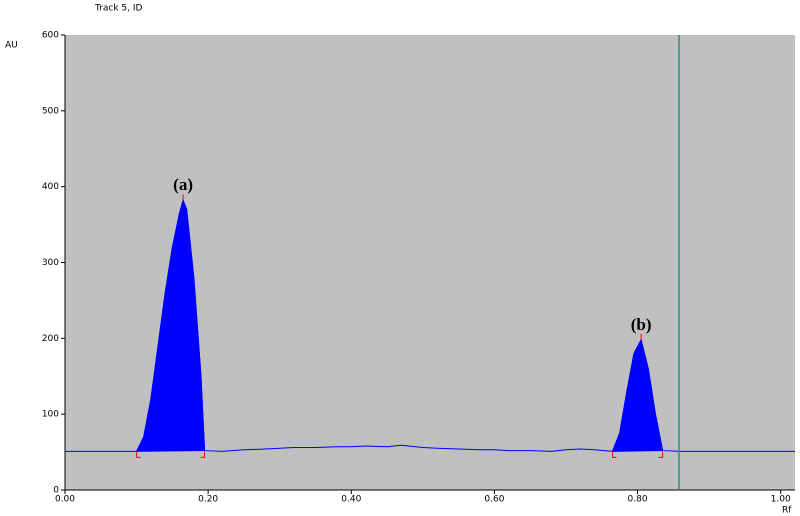 This screenshot has width=800, height=516. What do you see at coordinates (638, 500) in the screenshot?
I see `x-tick-label: 0.80` at bounding box center [638, 500].